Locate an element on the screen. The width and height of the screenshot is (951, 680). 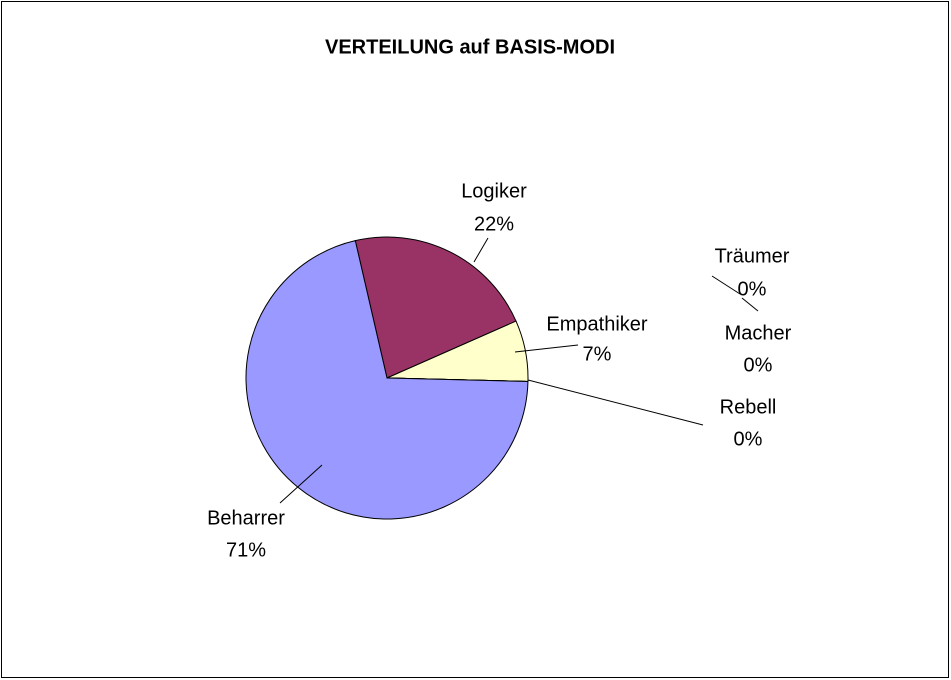
slice-value-label: 71% is located at coordinates (246, 550).